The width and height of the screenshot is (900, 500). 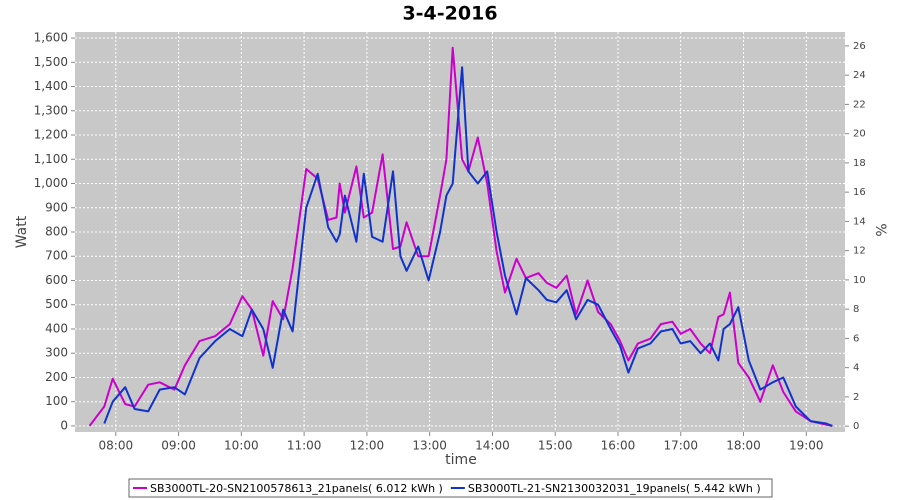 What do you see at coordinates (859, 46) in the screenshot?
I see `y2-tick-label: 26` at bounding box center [859, 46].